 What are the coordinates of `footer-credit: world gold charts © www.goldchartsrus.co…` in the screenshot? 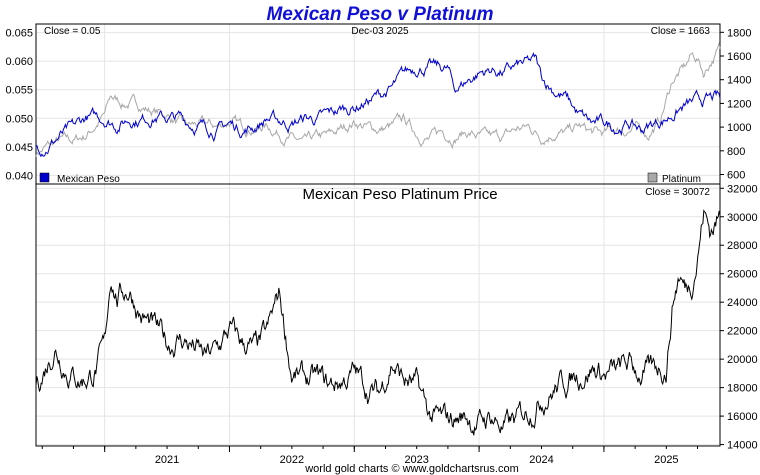 It's located at (411, 469).